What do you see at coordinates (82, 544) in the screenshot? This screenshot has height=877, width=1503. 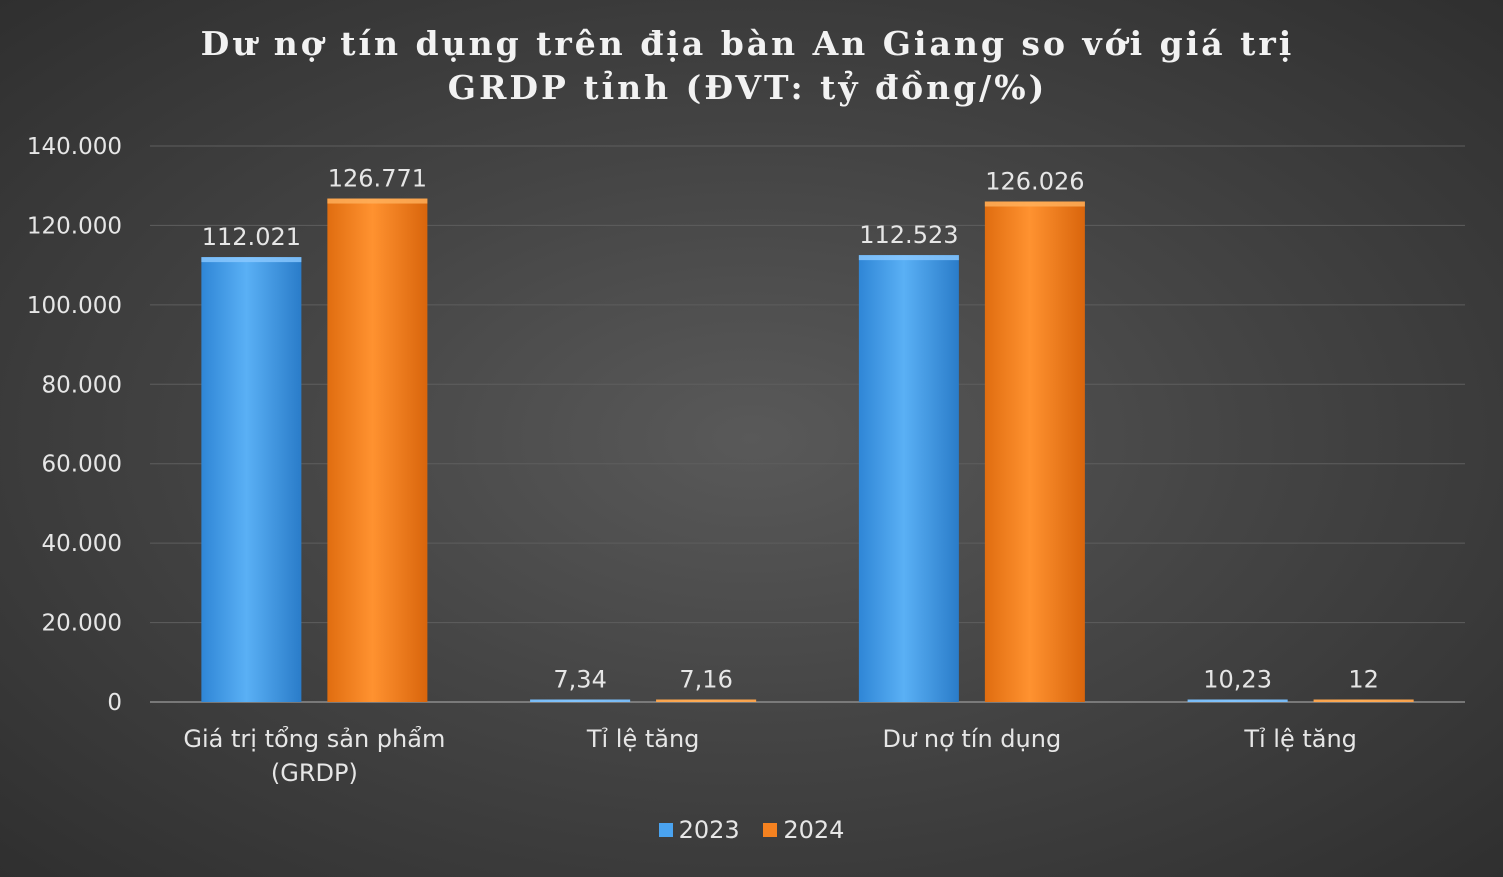 I see `y-tick-label: 40.000` at bounding box center [82, 544].